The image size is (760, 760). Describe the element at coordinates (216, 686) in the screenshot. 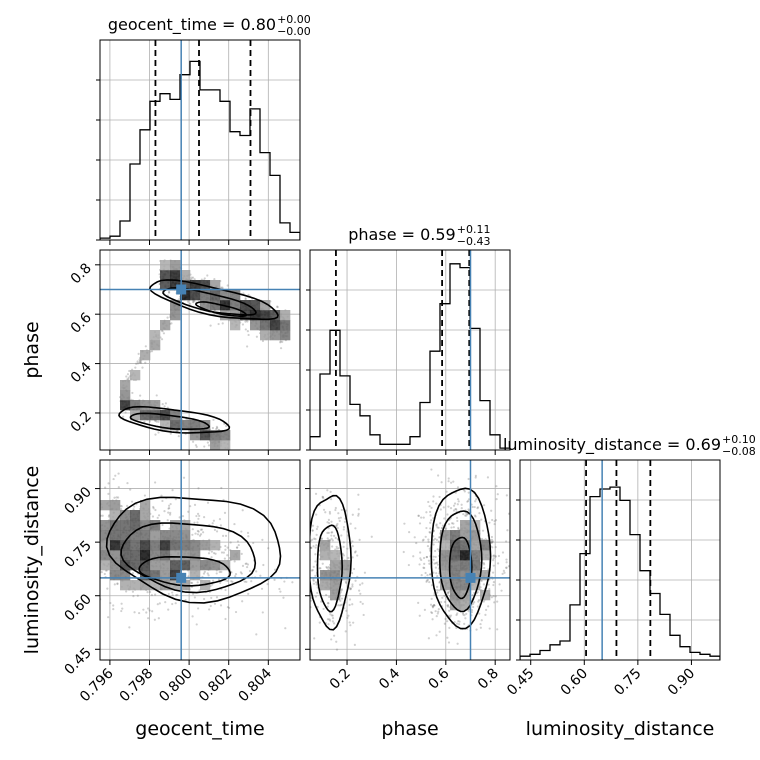

I see `x-tick-label: 0.802` at that location.